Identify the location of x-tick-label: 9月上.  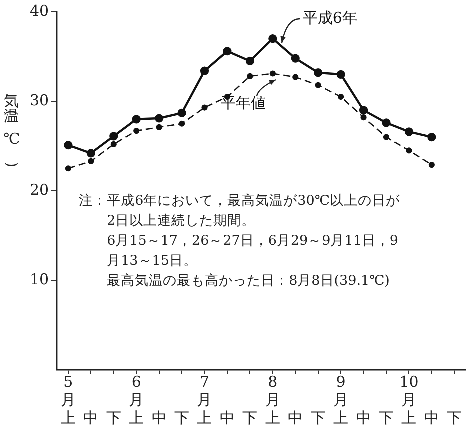
(341, 399).